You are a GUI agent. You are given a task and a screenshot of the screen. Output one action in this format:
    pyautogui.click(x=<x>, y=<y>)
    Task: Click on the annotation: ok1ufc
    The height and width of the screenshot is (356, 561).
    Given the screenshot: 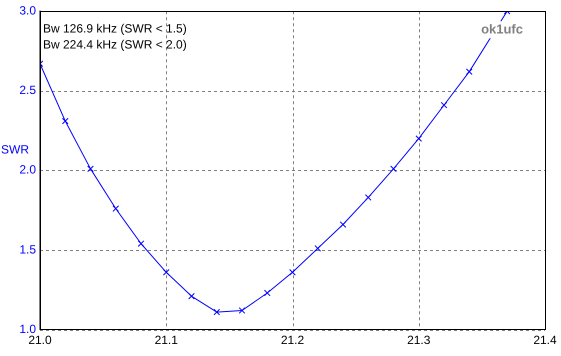 What is the action you would take?
    pyautogui.click(x=502, y=28)
    